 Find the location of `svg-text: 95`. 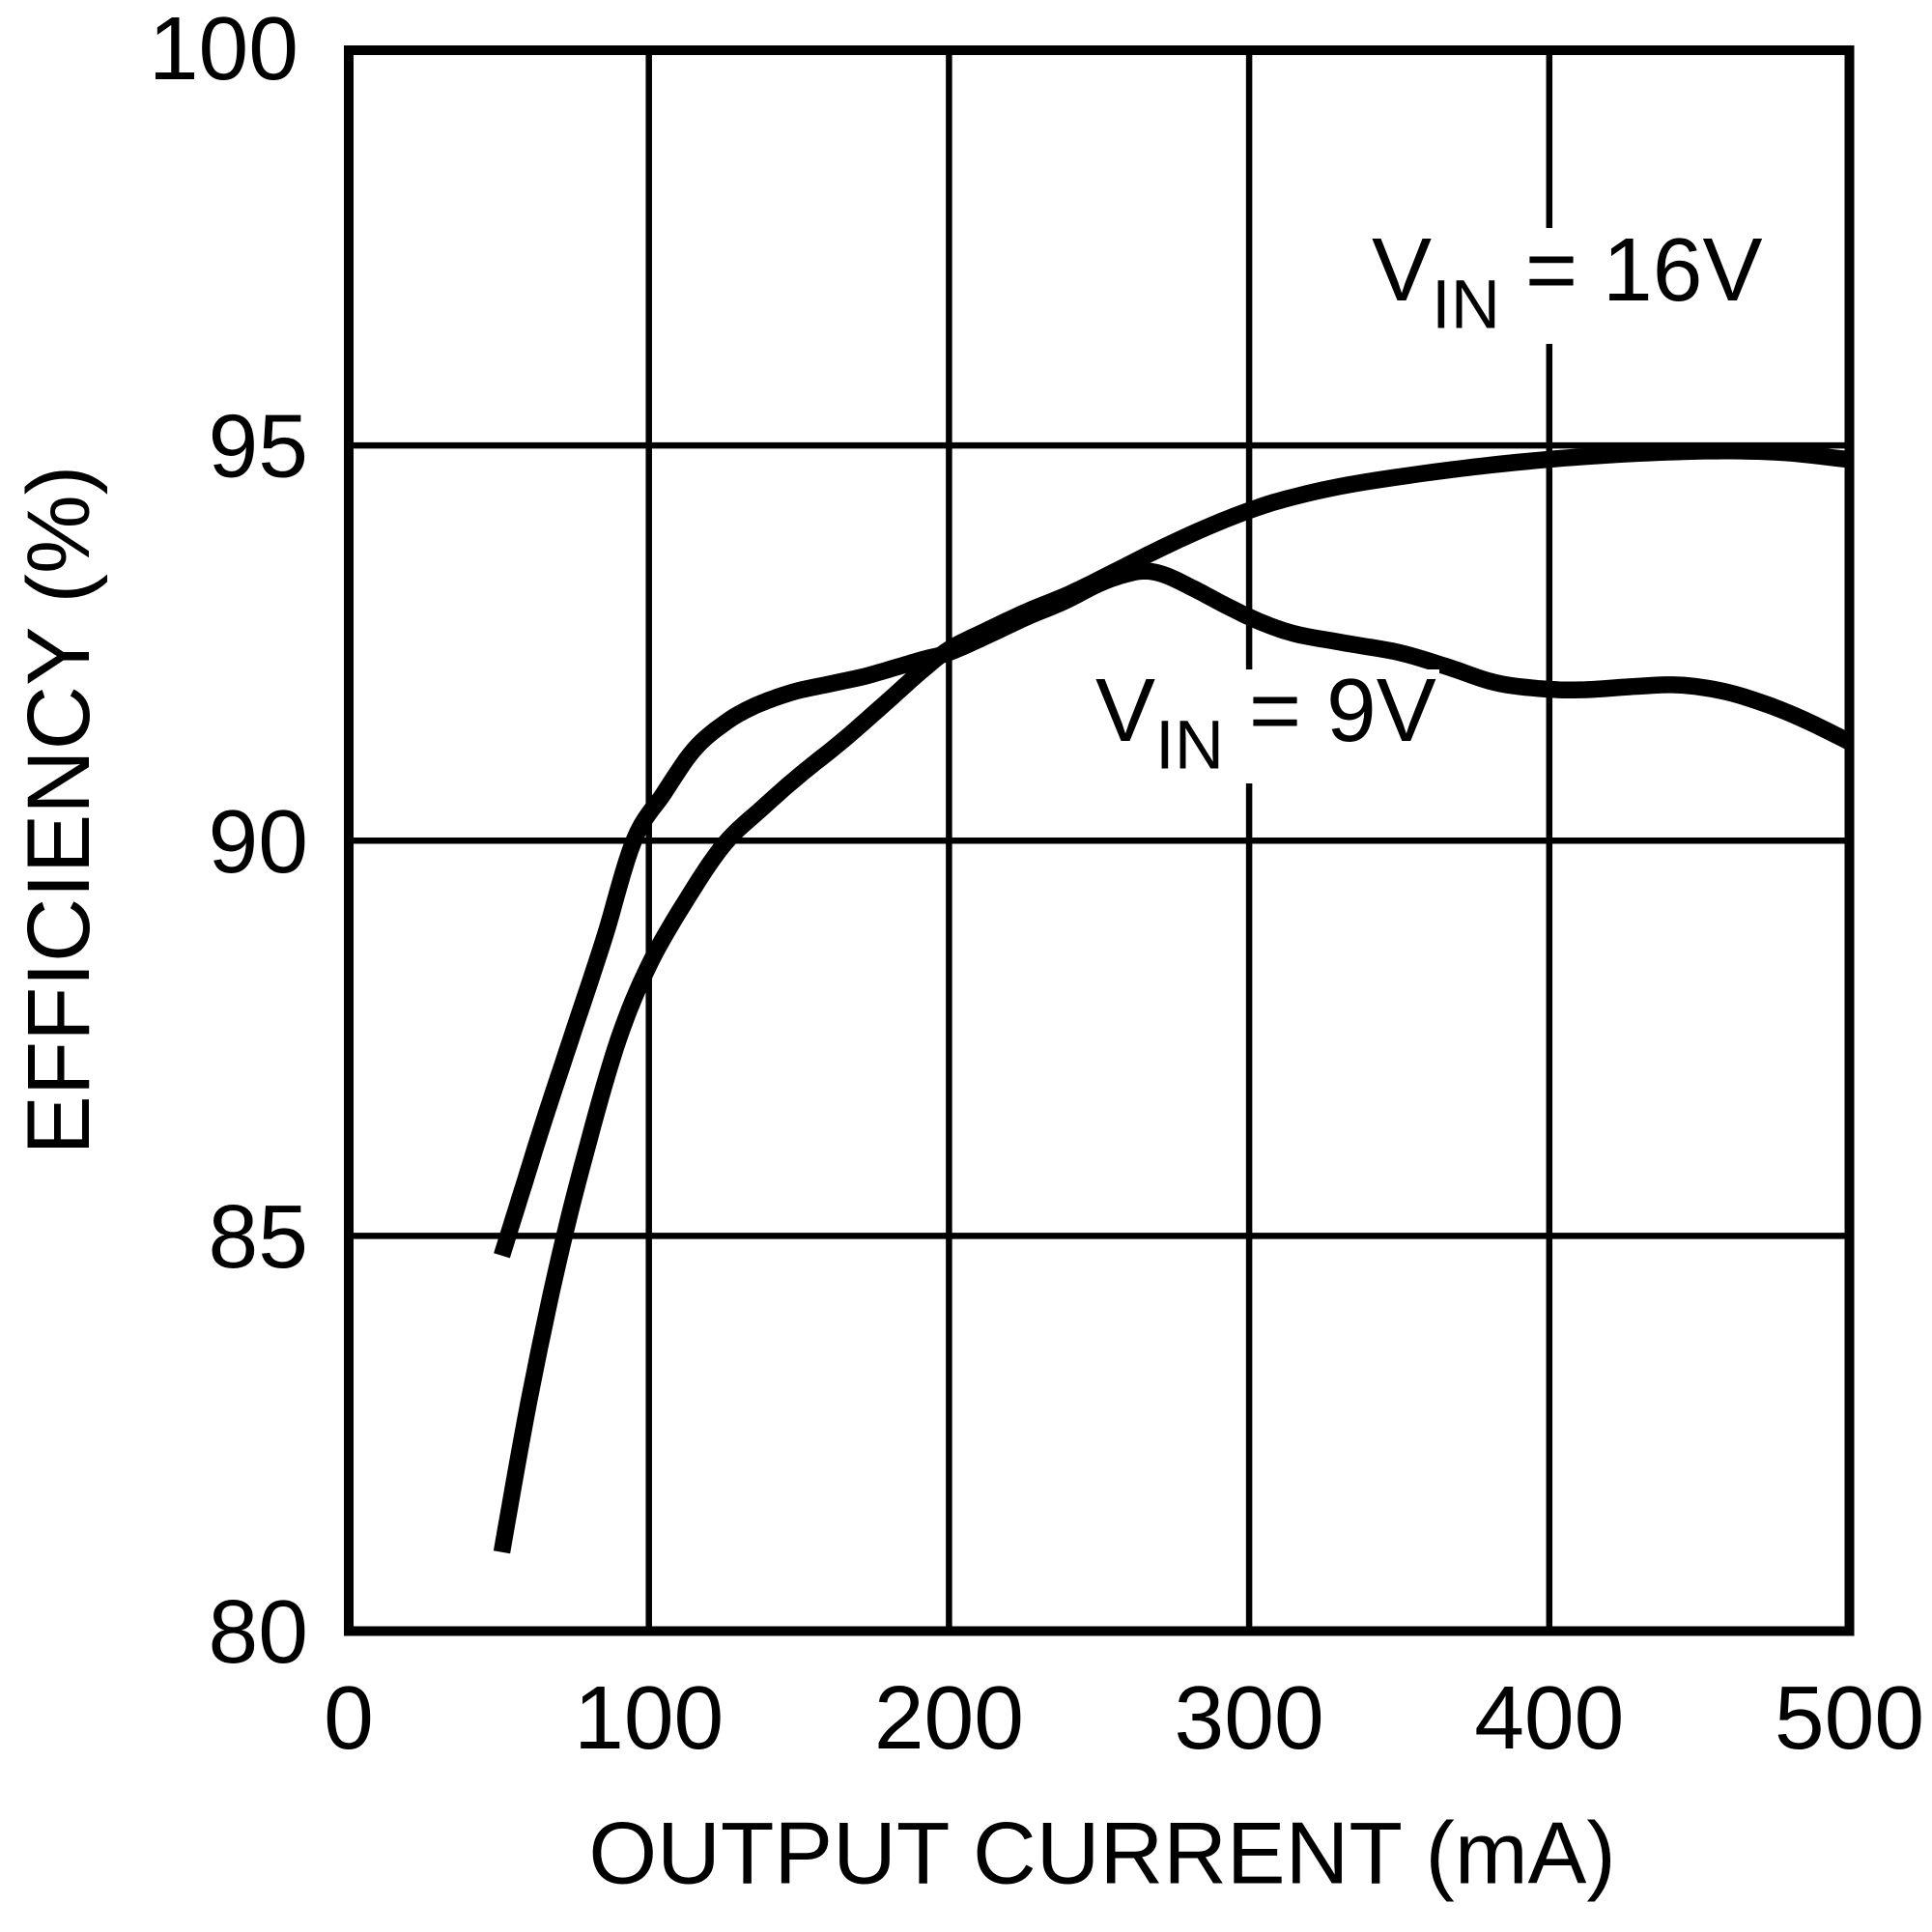

svg-text: 95 is located at coordinates (258, 446).